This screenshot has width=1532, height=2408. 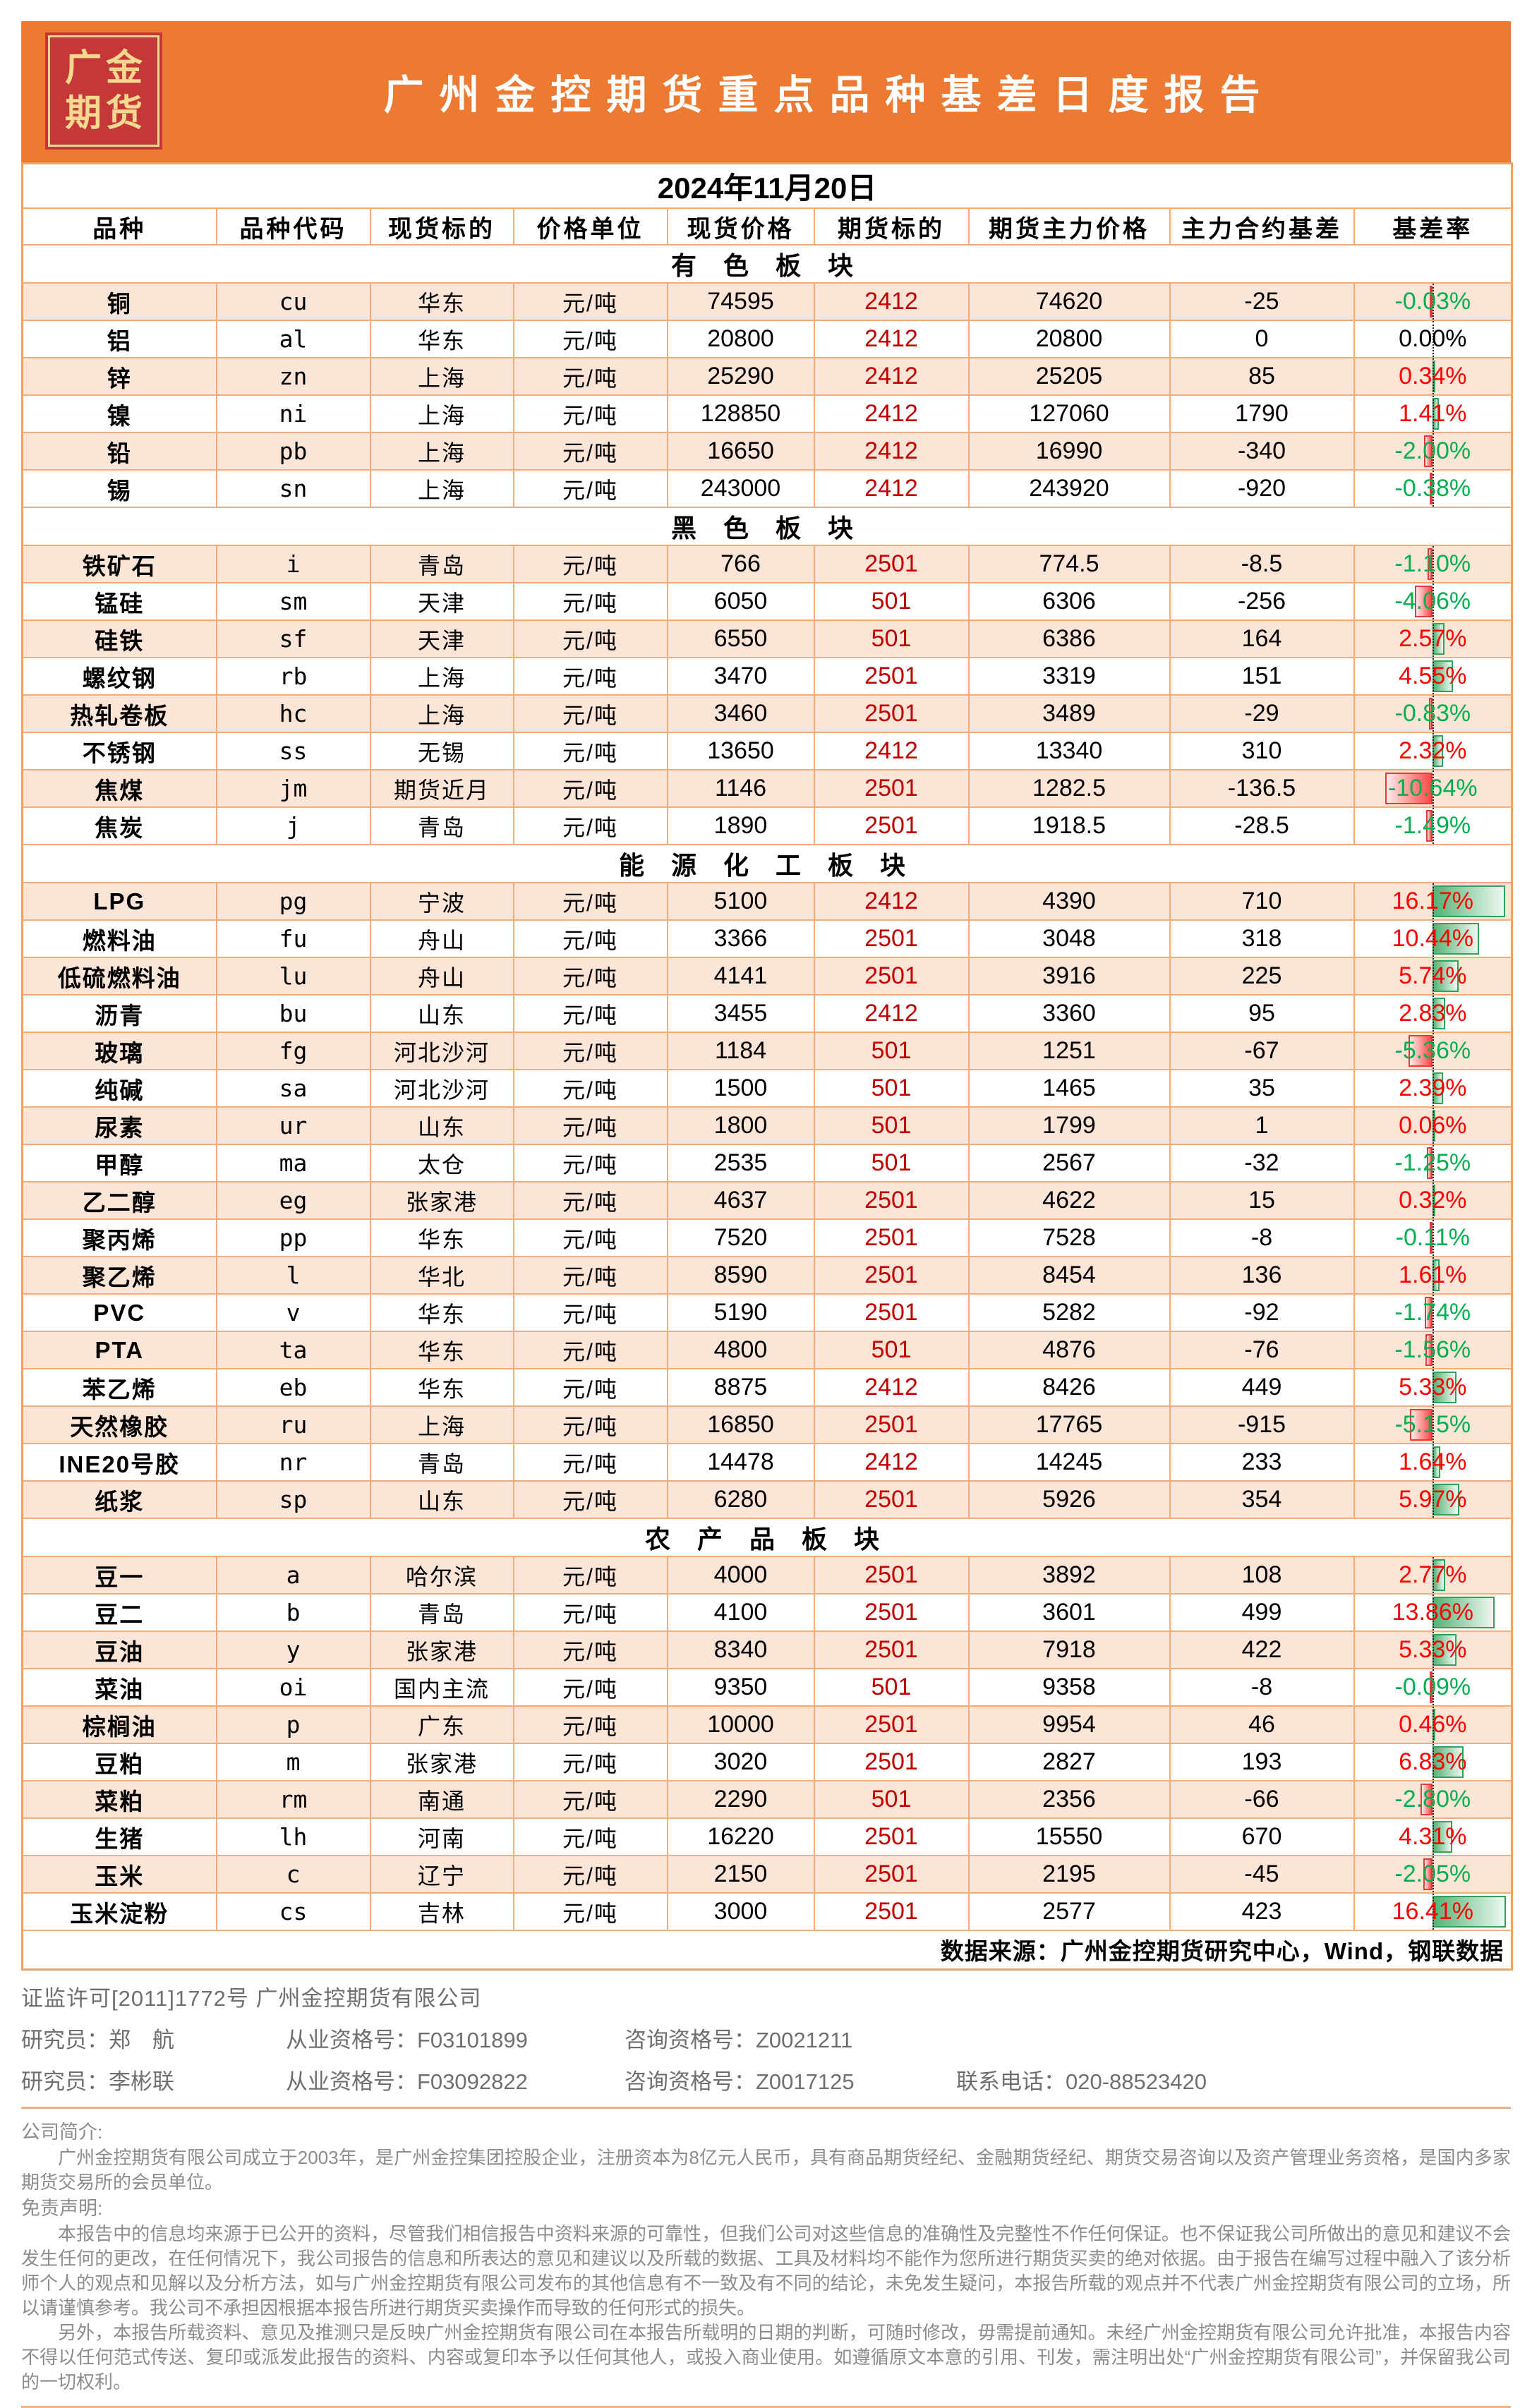 I want to click on disclaimer-title: 免责声明:, so click(x=62, y=2208).